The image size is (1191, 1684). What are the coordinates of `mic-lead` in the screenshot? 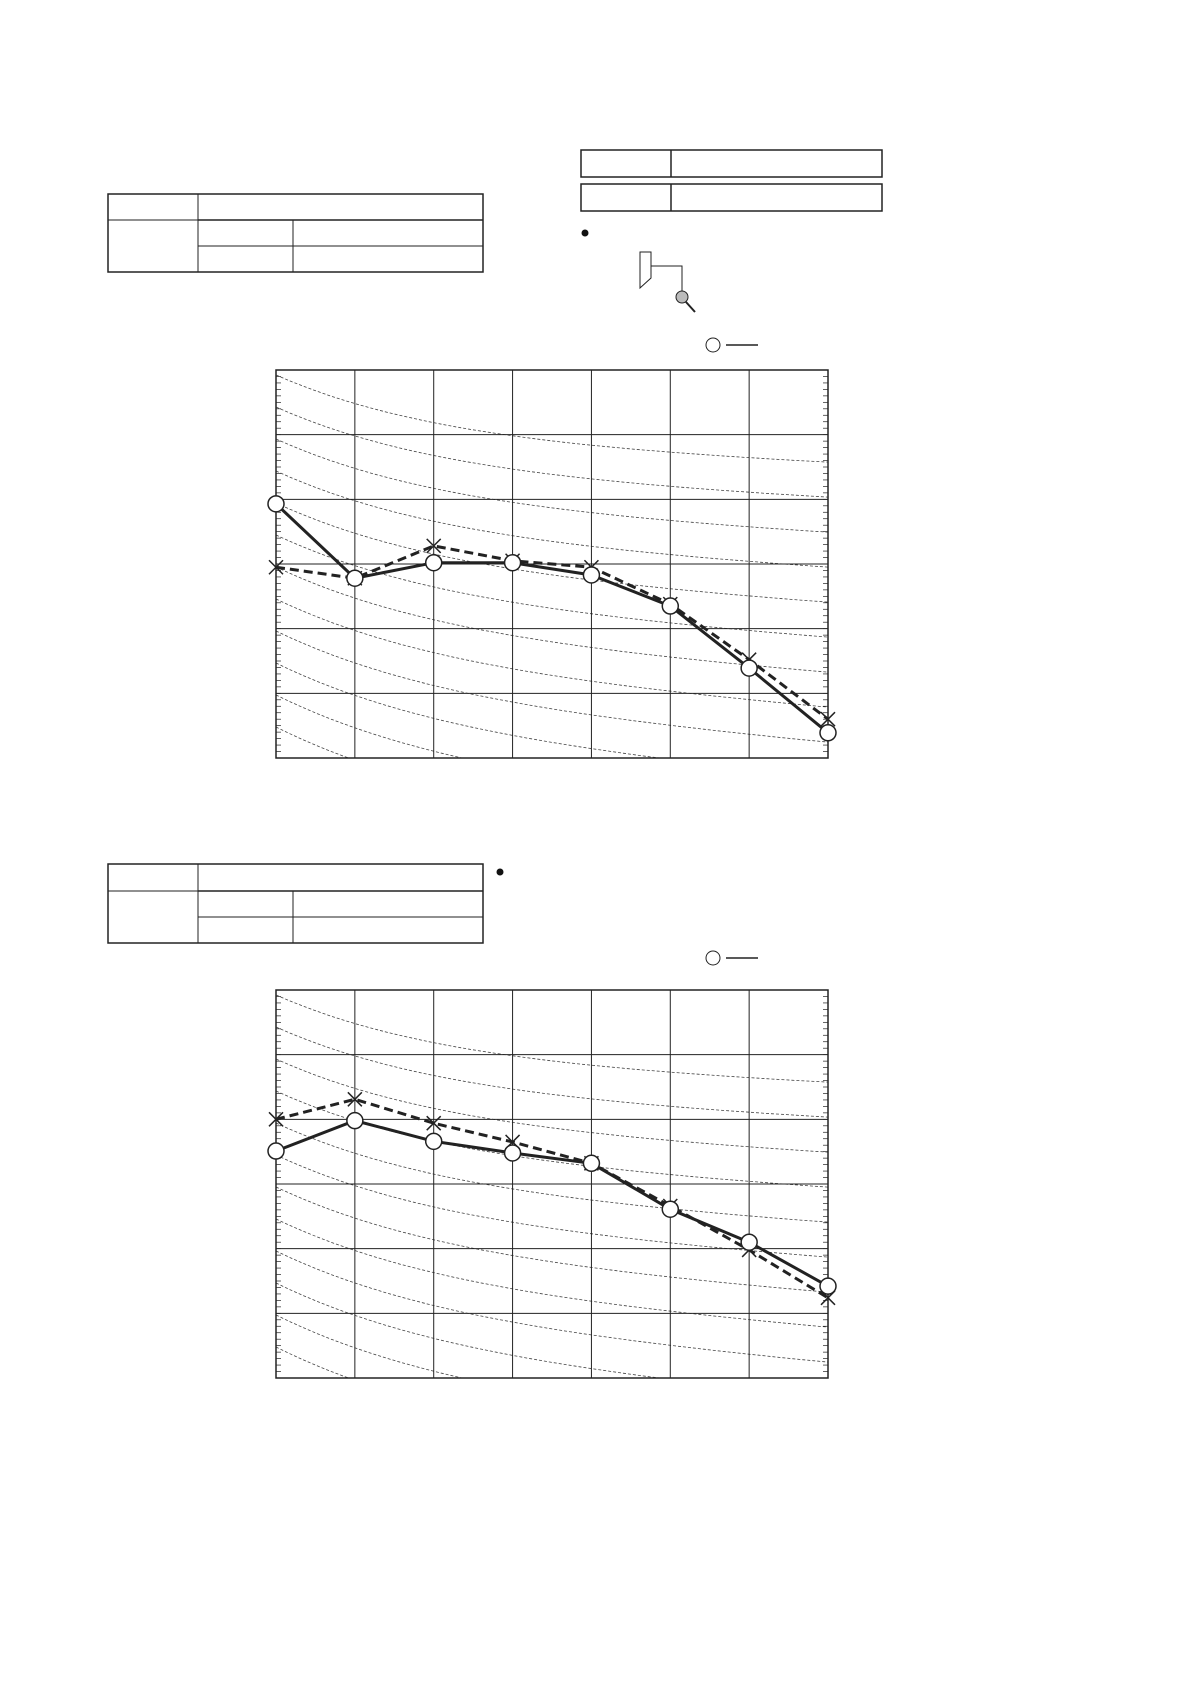 It's located at (667, 278).